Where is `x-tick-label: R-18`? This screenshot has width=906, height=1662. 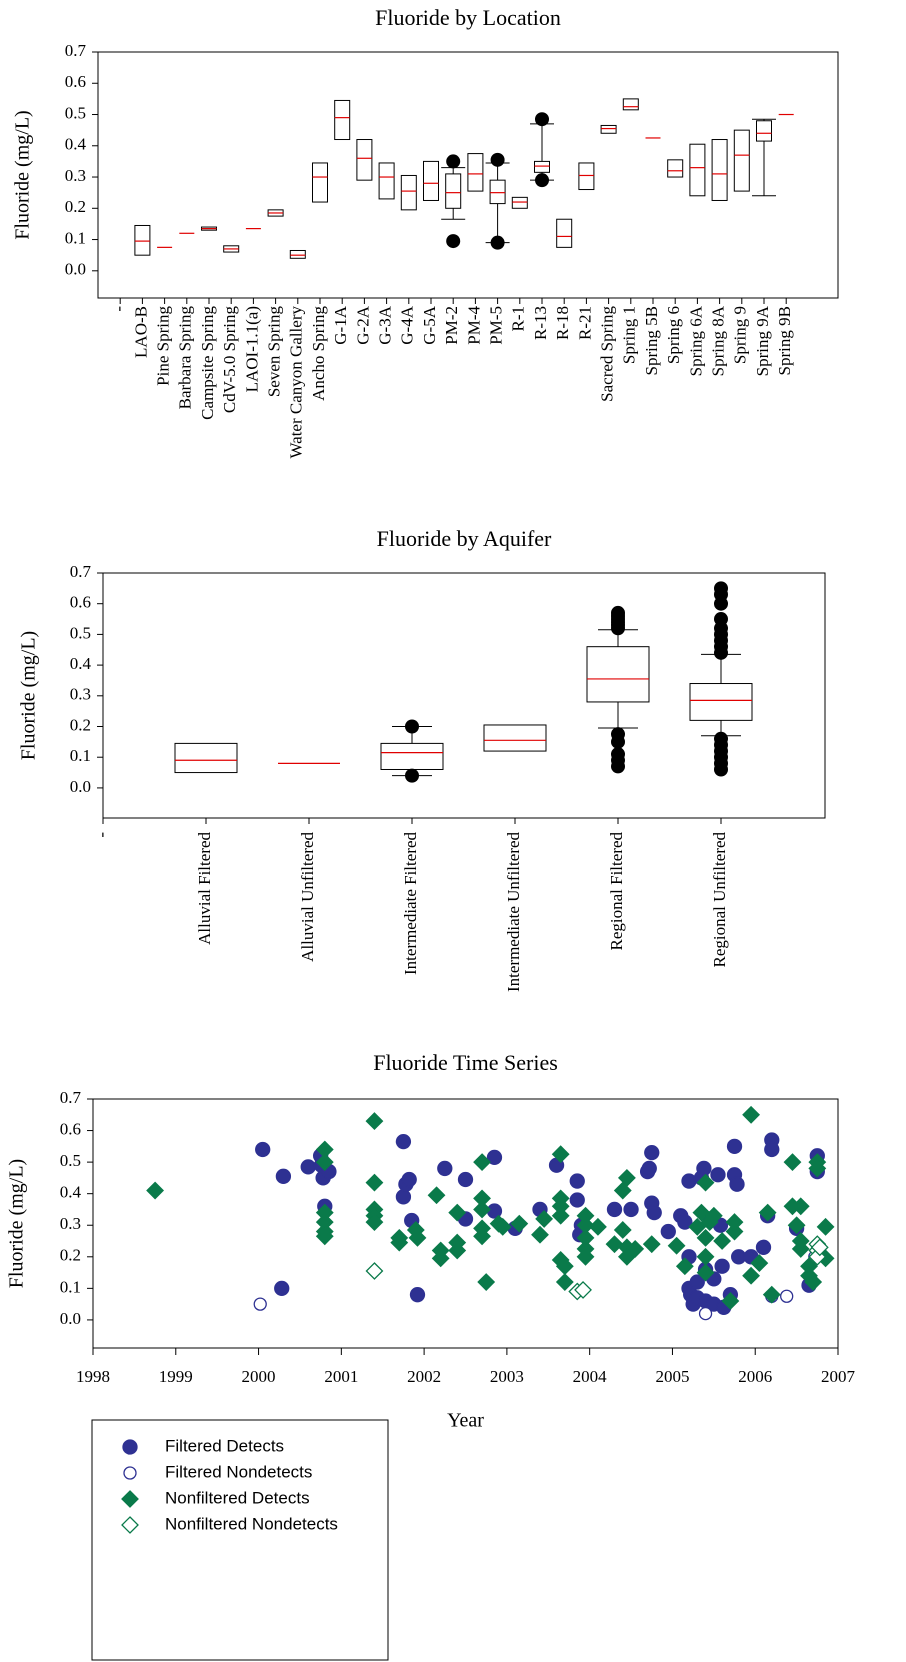
x-tick-label: R-18 is located at coordinates (562, 323).